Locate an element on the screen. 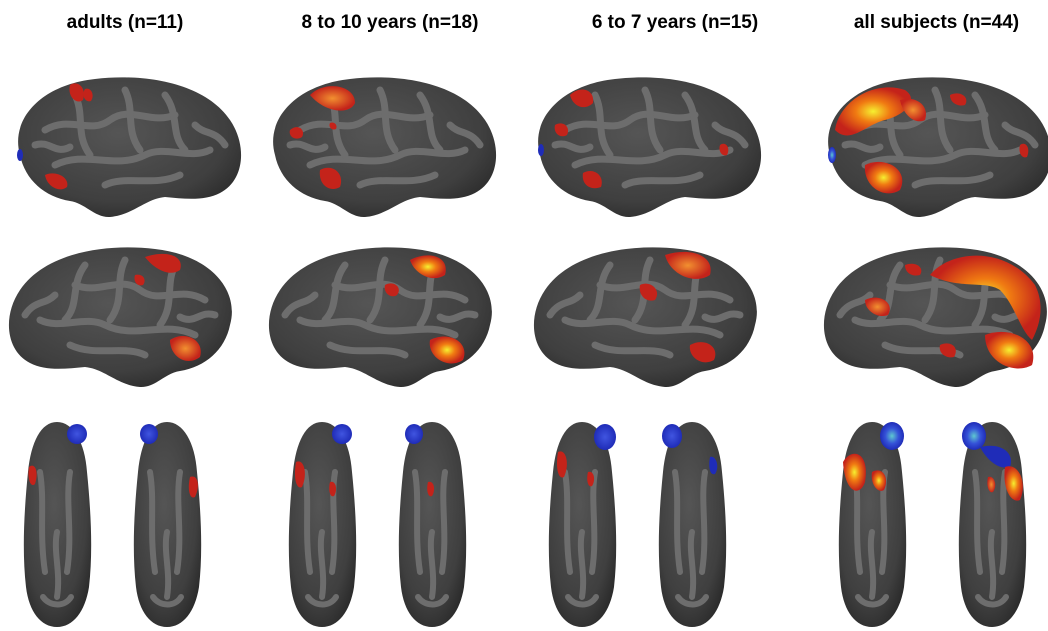 The image size is (1048, 631). brain-adults-right-lateral is located at coordinates (120, 317).